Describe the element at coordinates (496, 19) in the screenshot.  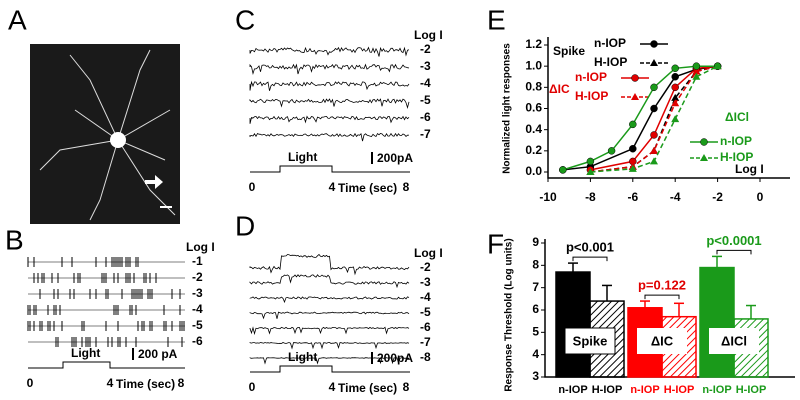
I see `panel-label: E` at that location.